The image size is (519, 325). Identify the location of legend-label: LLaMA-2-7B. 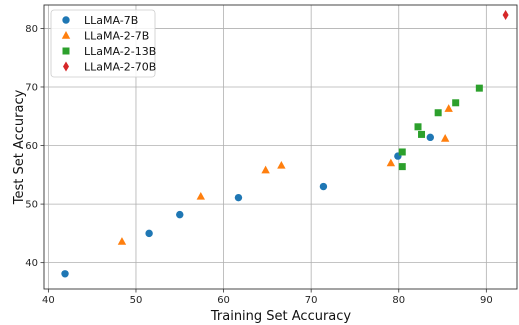
(116, 36).